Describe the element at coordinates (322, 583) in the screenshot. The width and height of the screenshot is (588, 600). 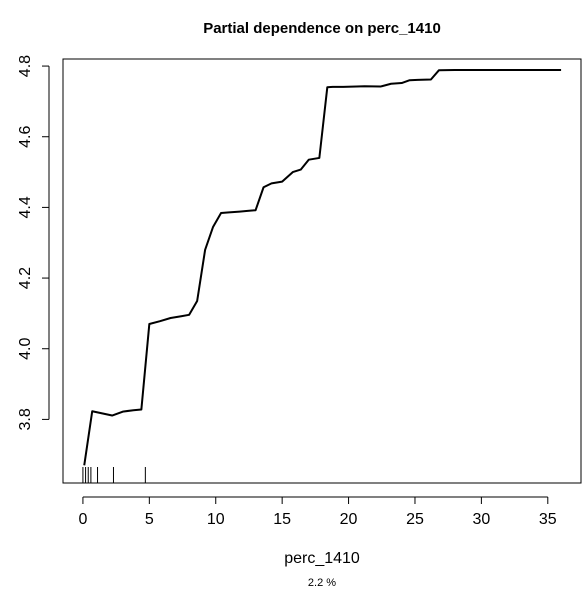
I see `chart-subtitle: 2.2 %` at that location.